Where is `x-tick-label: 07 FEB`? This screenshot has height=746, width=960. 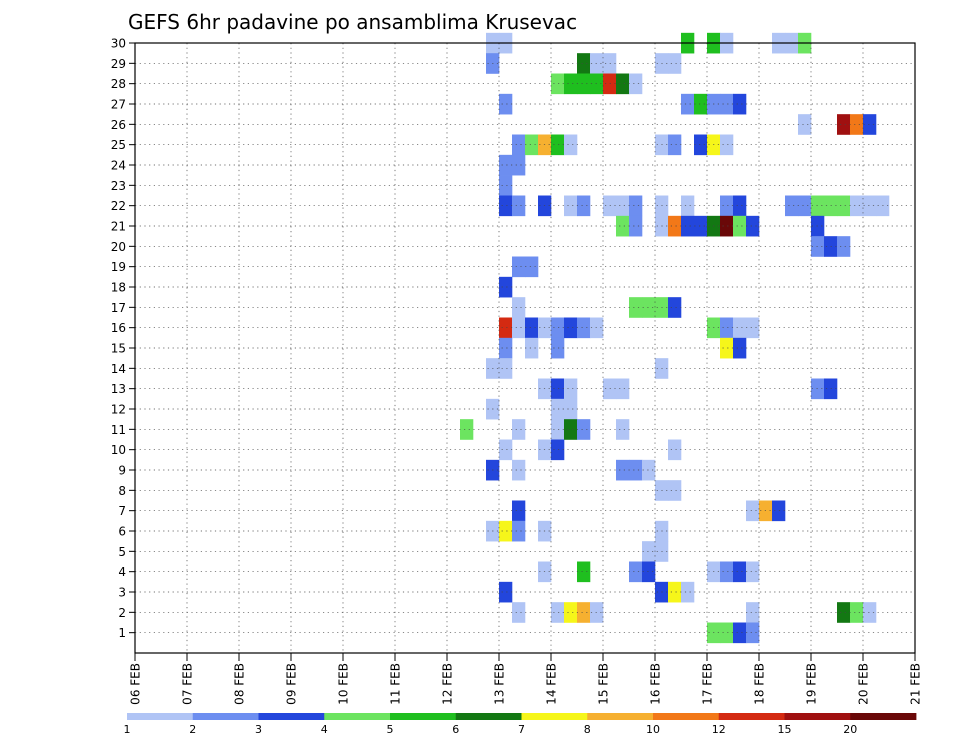 x-tick-label: 07 FEB is located at coordinates (188, 684).